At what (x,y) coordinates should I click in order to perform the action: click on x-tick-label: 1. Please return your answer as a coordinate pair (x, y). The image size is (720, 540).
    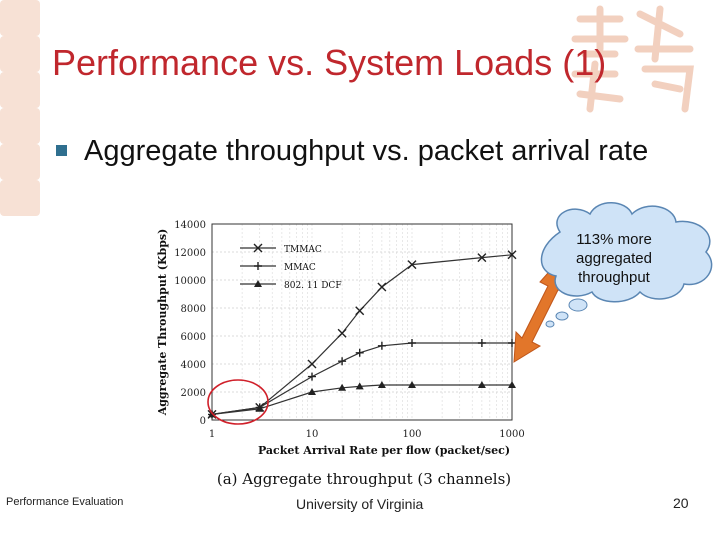
    Looking at the image, I should click on (212, 434).